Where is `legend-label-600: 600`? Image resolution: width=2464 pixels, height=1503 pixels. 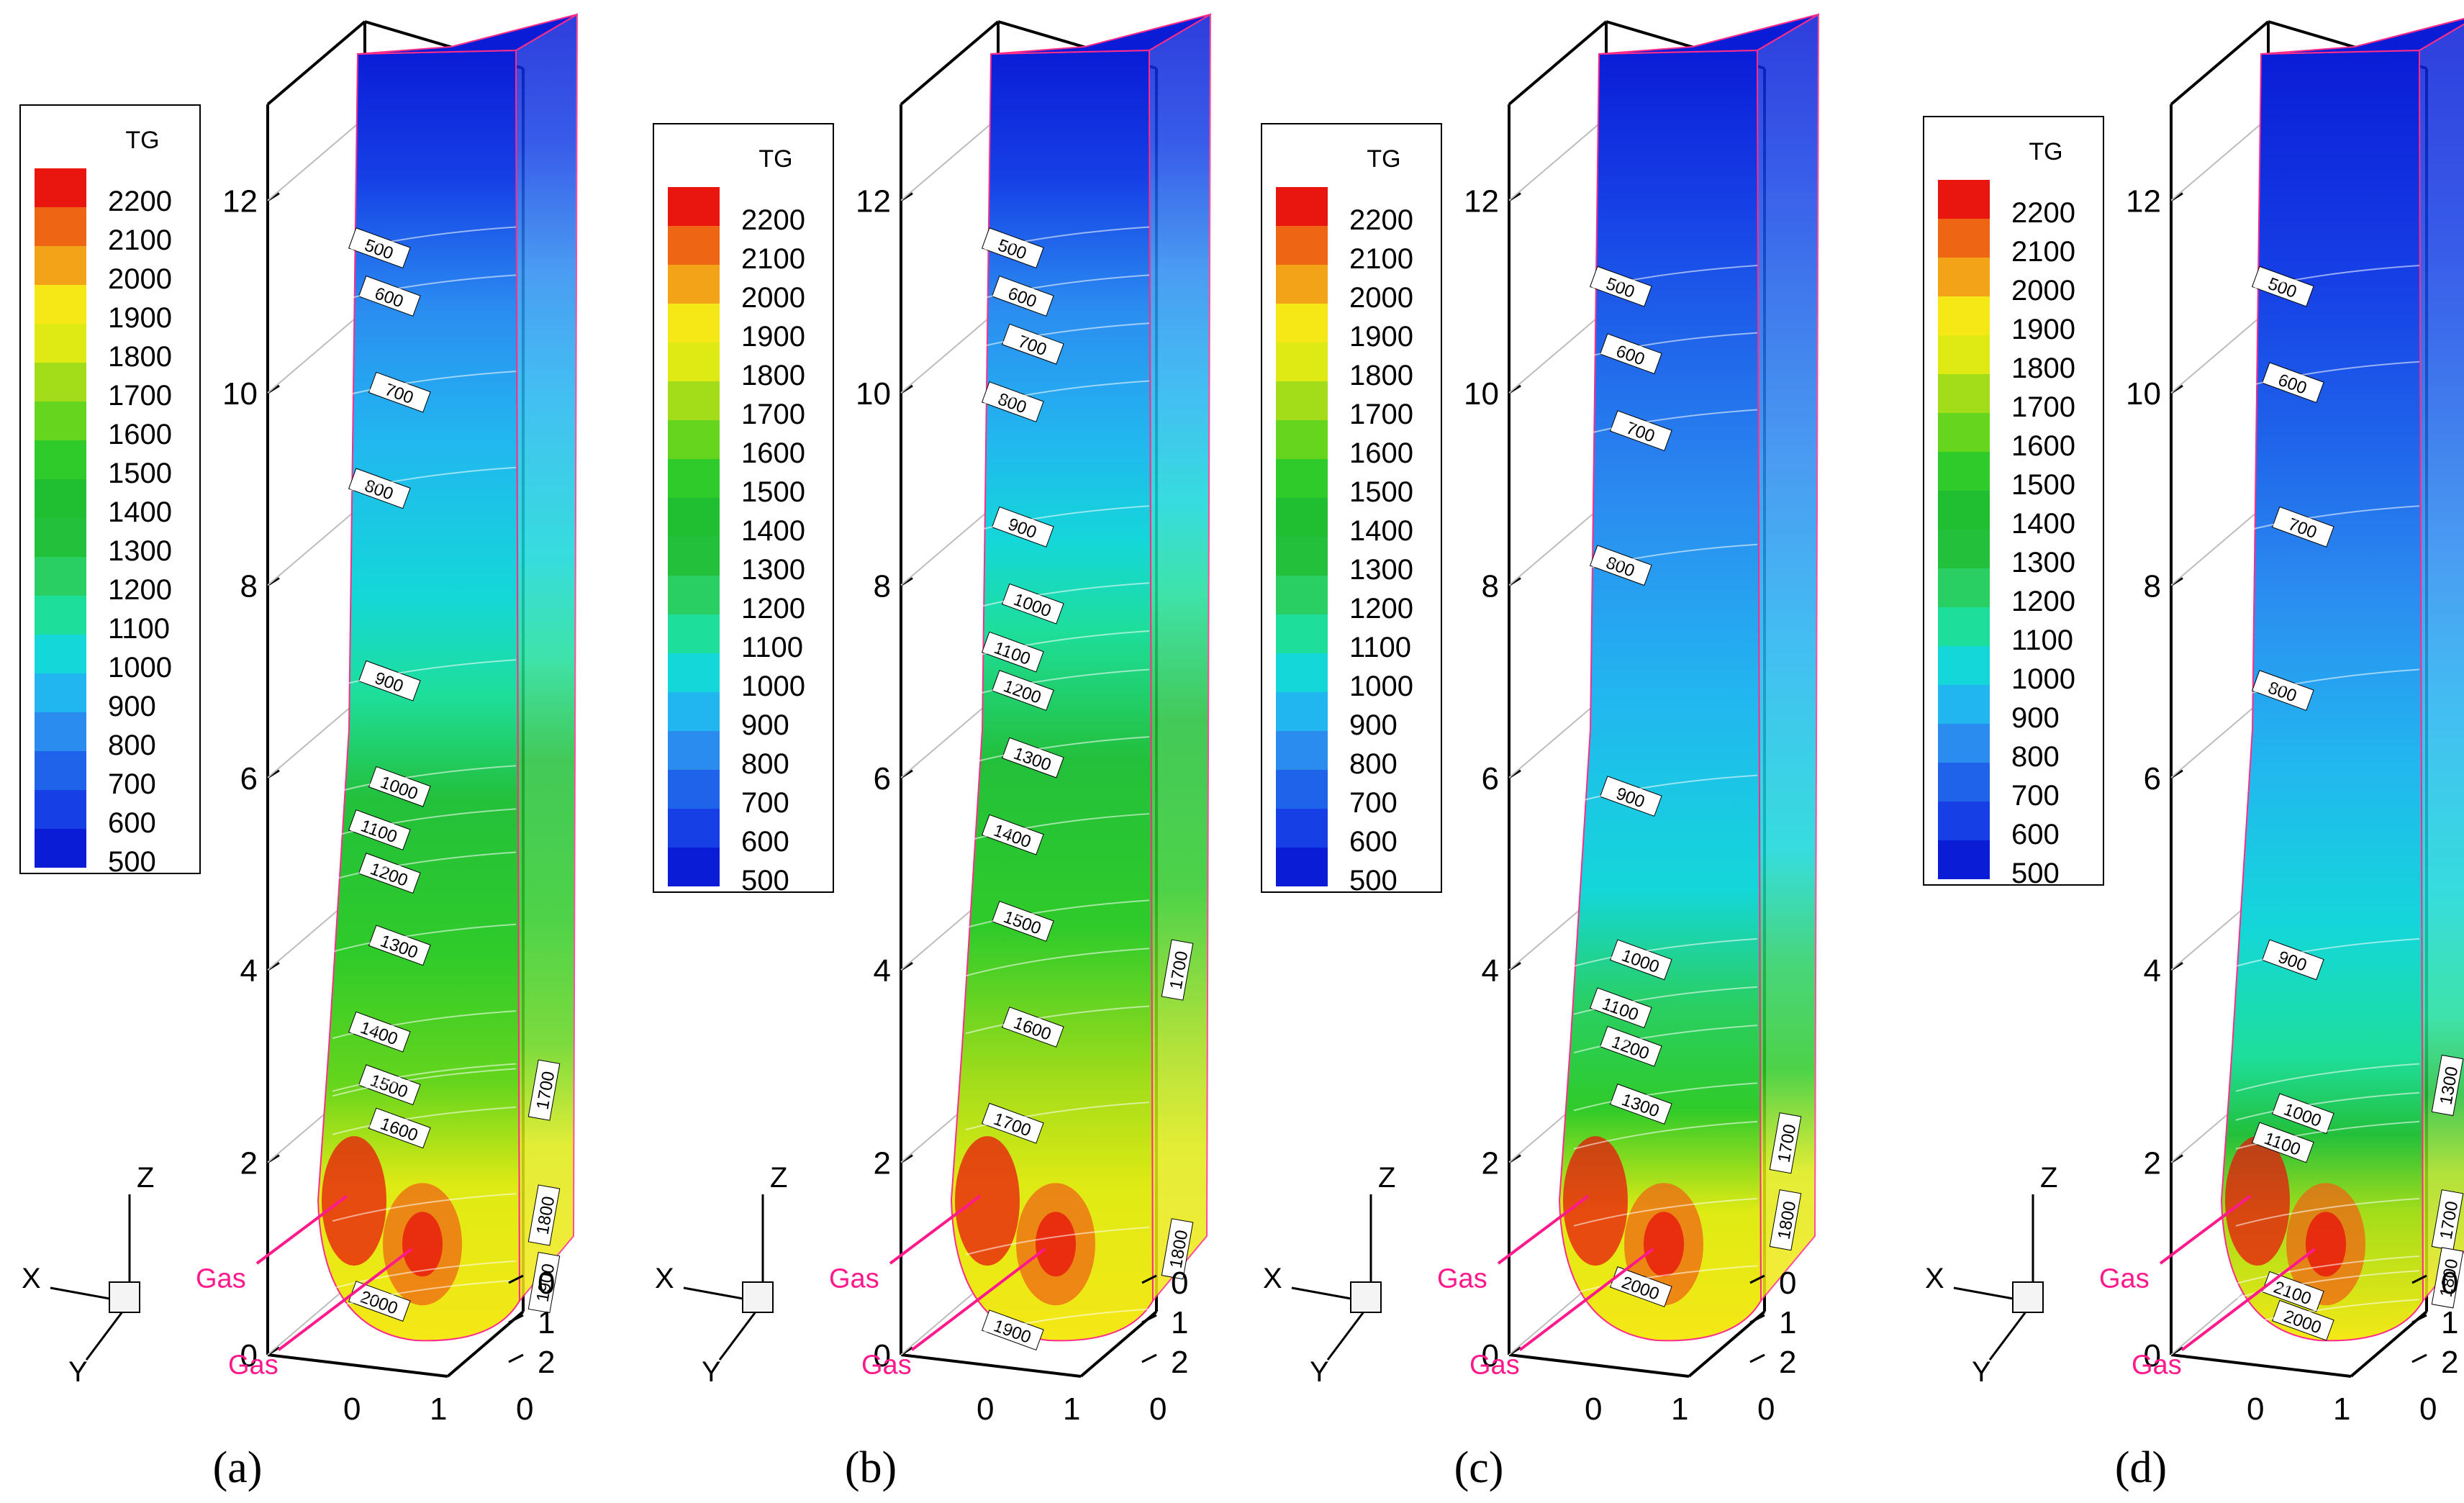
legend-label-600: 600 is located at coordinates (132, 823).